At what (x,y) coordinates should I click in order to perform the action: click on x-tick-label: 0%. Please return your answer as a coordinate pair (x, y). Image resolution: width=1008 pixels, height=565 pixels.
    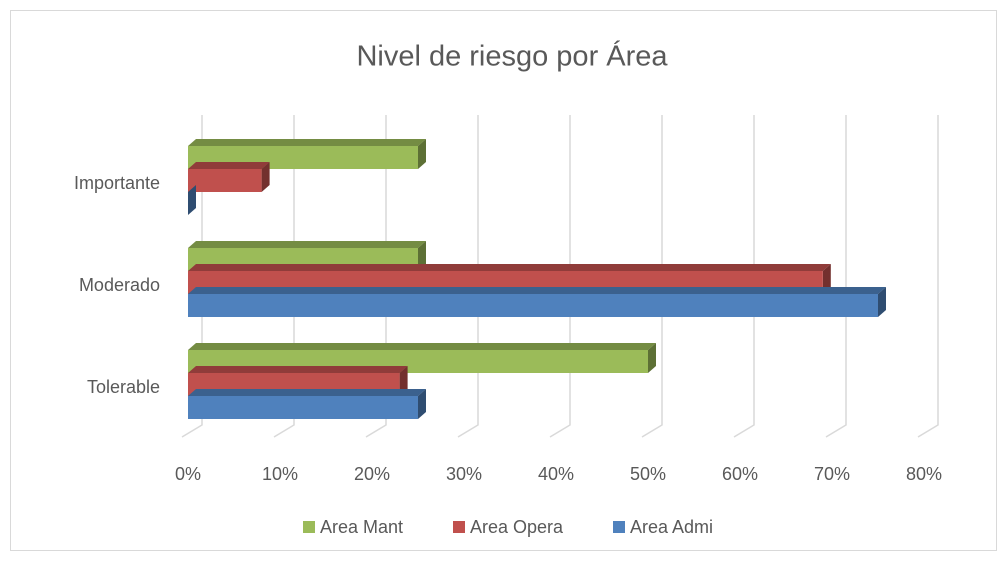
    Looking at the image, I should click on (188, 474).